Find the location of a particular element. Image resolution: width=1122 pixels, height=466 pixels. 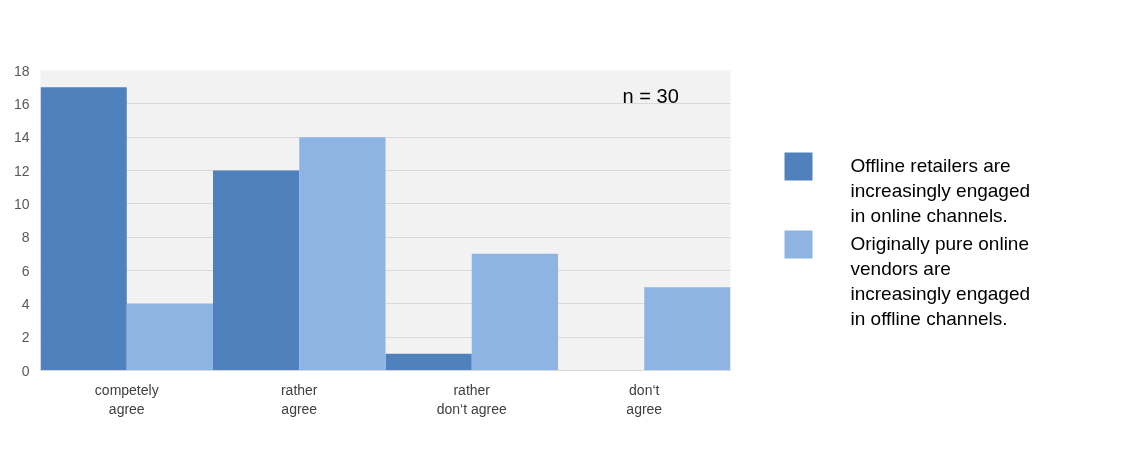

y-tick-label: 0 is located at coordinates (25, 370).